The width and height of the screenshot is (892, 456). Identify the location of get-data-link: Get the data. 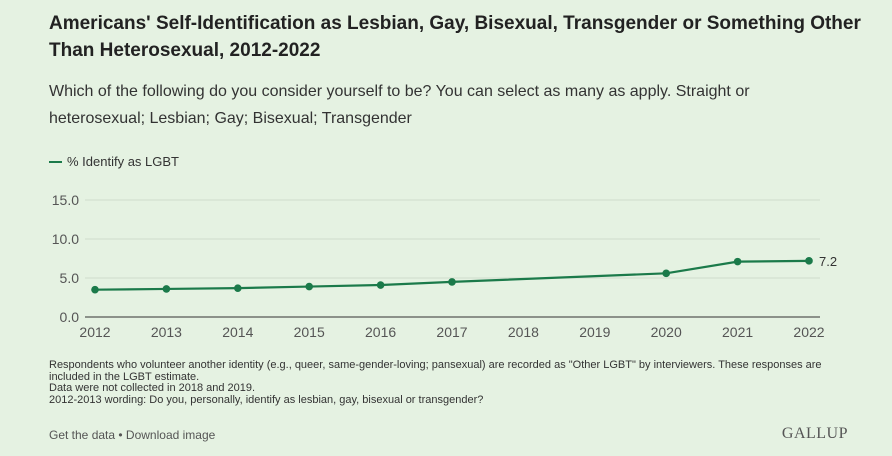
(82, 435).